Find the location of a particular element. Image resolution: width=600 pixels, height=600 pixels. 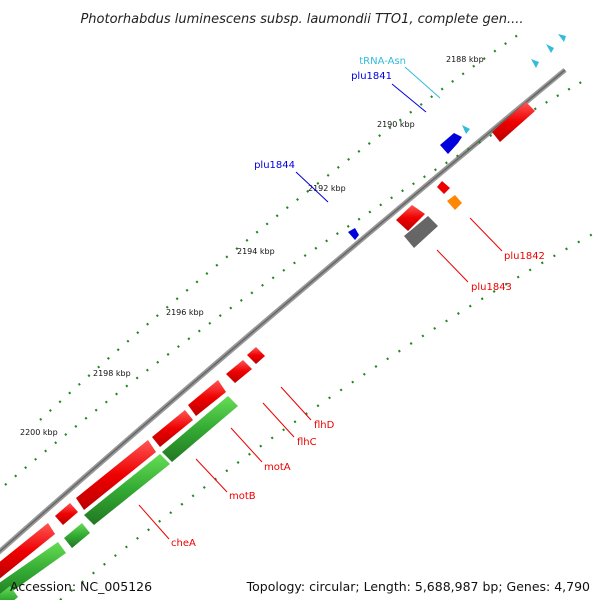

motb-feature is located at coordinates (127, 489).